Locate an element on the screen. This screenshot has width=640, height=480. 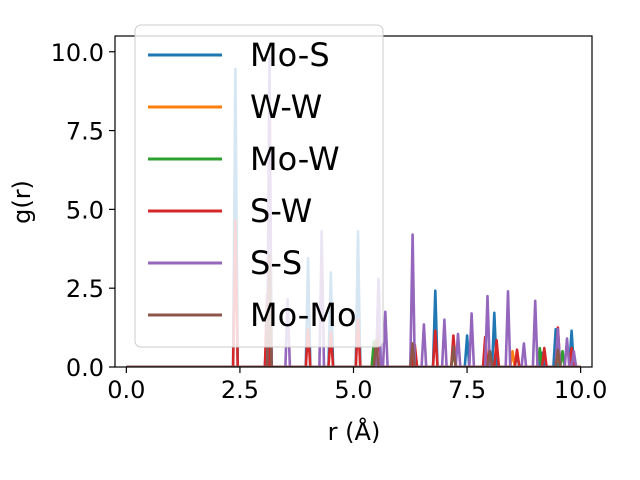
y-axis: 0.0 2.5 5.0 7.5 10.0 is located at coordinates (83, 210).